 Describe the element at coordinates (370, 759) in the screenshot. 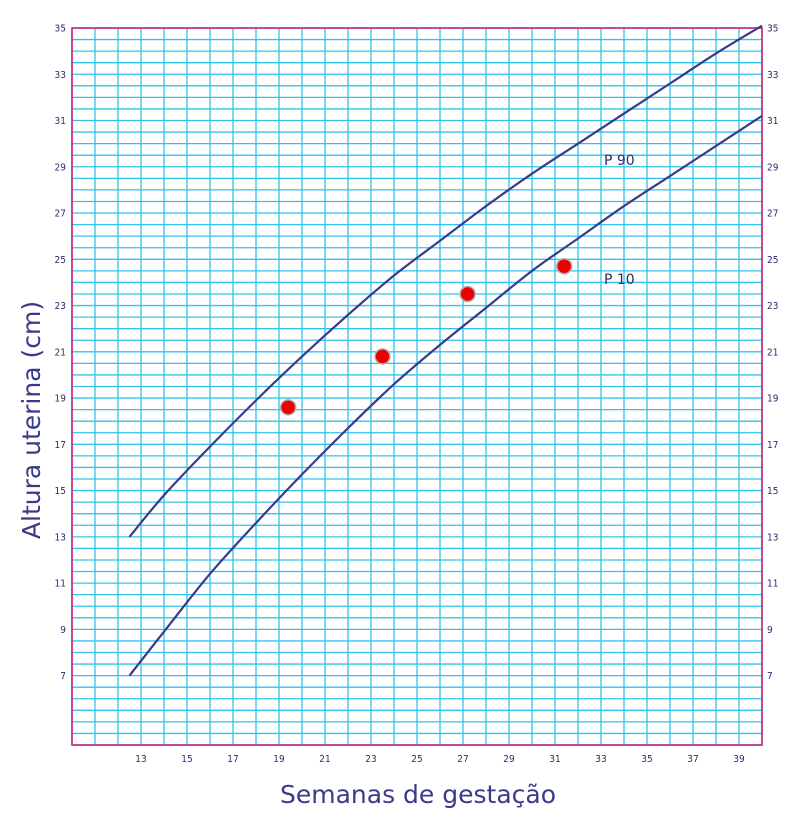

I see `x-tick-label: 23` at that location.